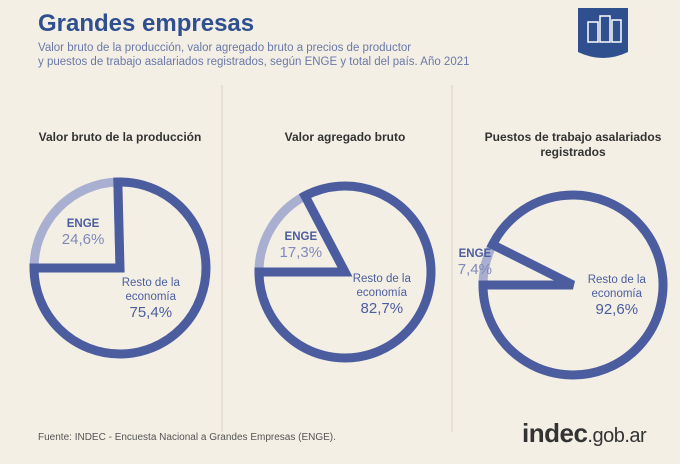  Describe the element at coordinates (603, 33) in the screenshot. I see `header-icon` at that location.